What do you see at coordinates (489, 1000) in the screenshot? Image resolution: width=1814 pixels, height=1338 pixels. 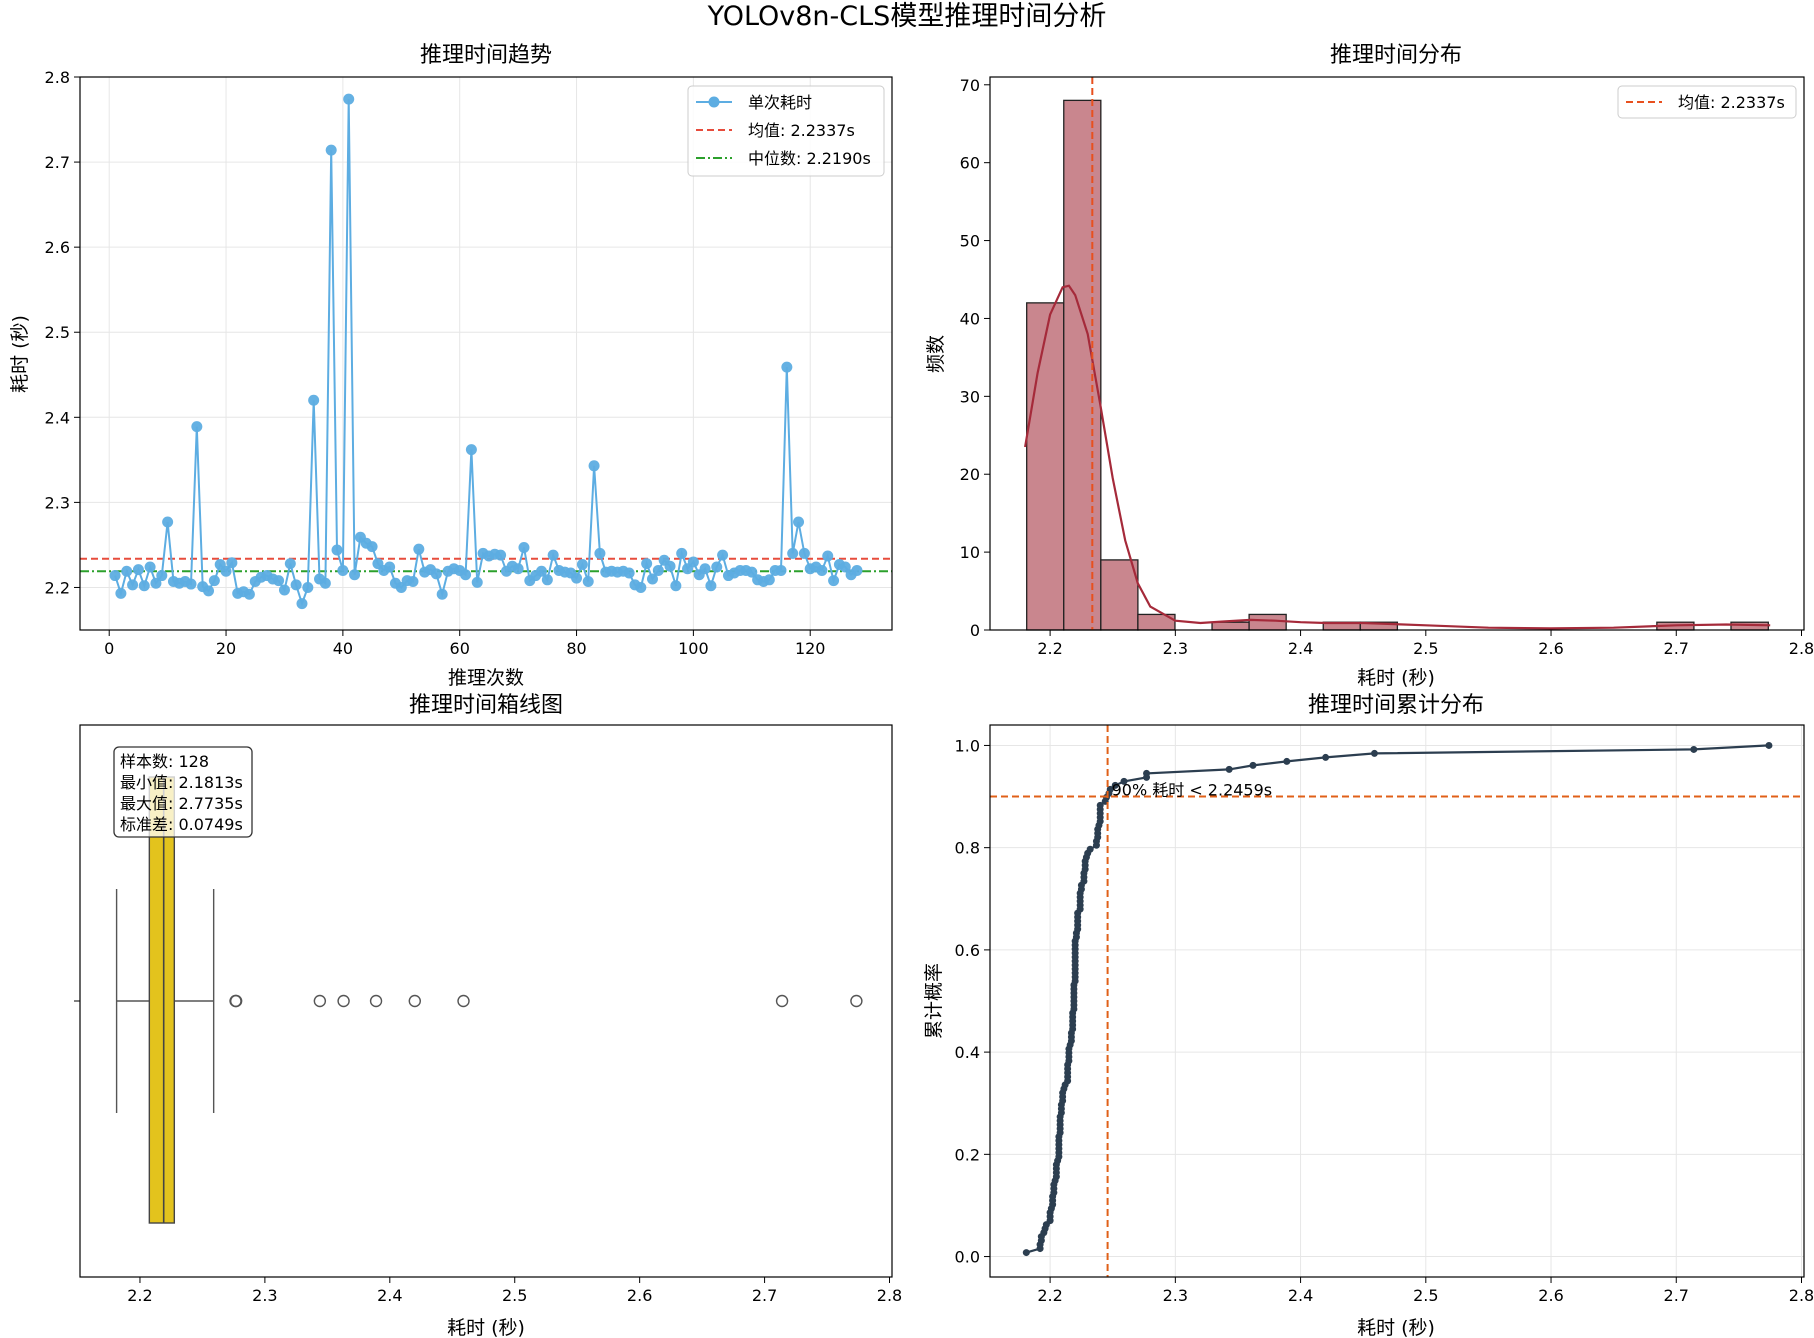 I see `boxplot-elements` at bounding box center [489, 1000].